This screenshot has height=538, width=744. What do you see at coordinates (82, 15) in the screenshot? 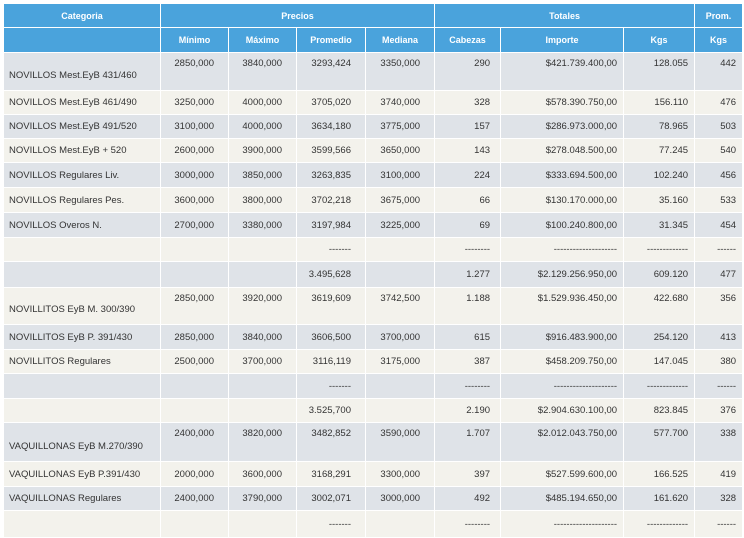
I see `group-header: Categoria` at bounding box center [82, 15].